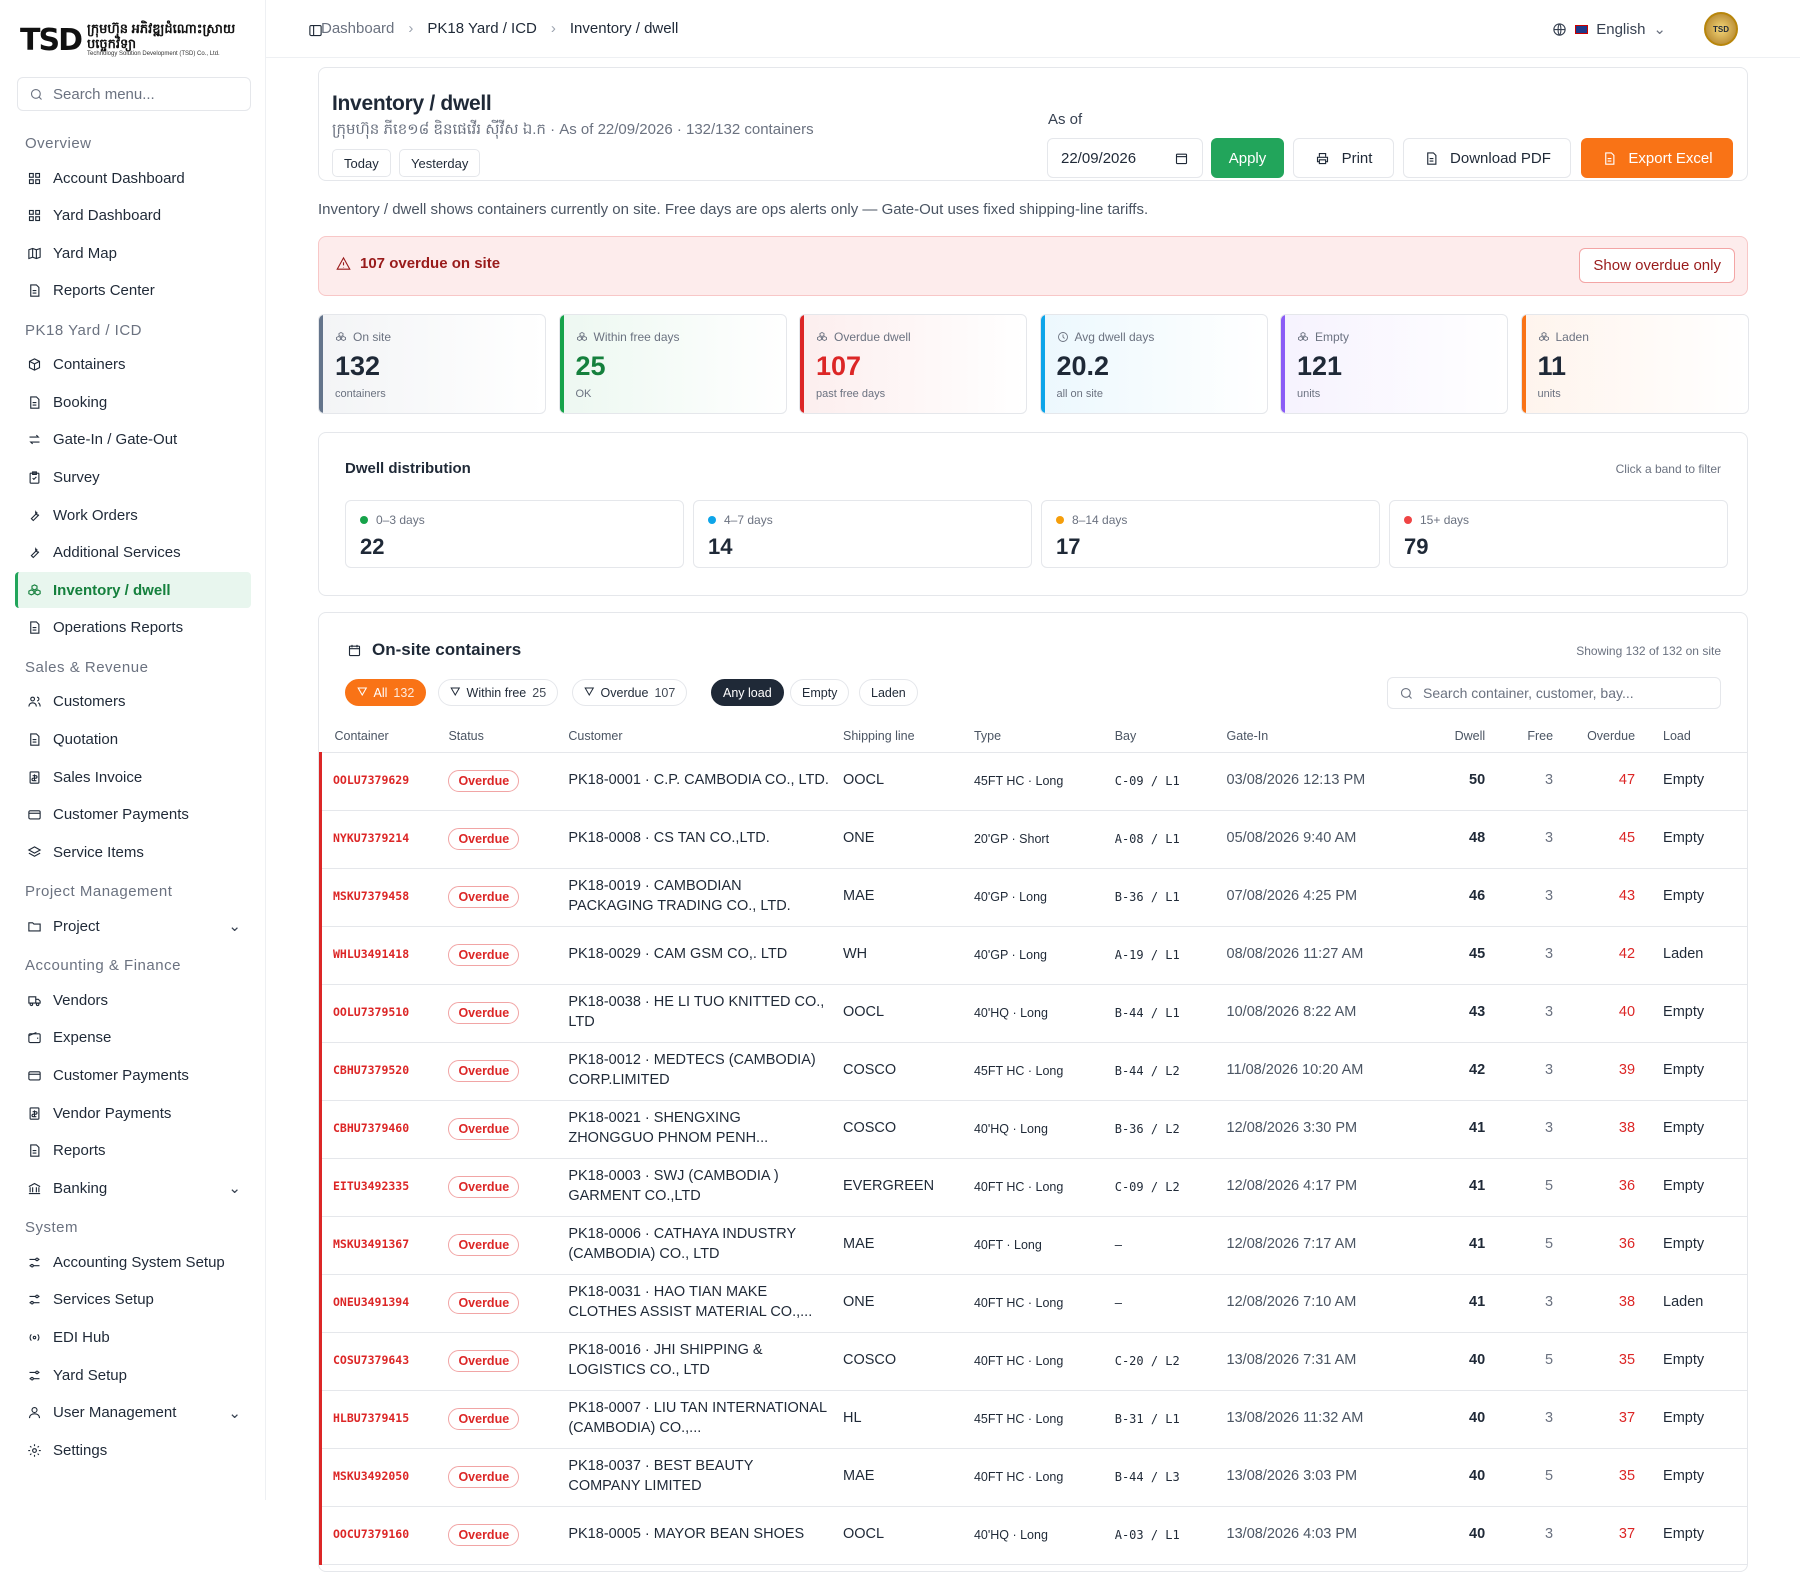 This screenshot has height=1572, width=1800. What do you see at coordinates (377, 897) in the screenshot?
I see `cell-container: MSKU7379458` at bounding box center [377, 897].